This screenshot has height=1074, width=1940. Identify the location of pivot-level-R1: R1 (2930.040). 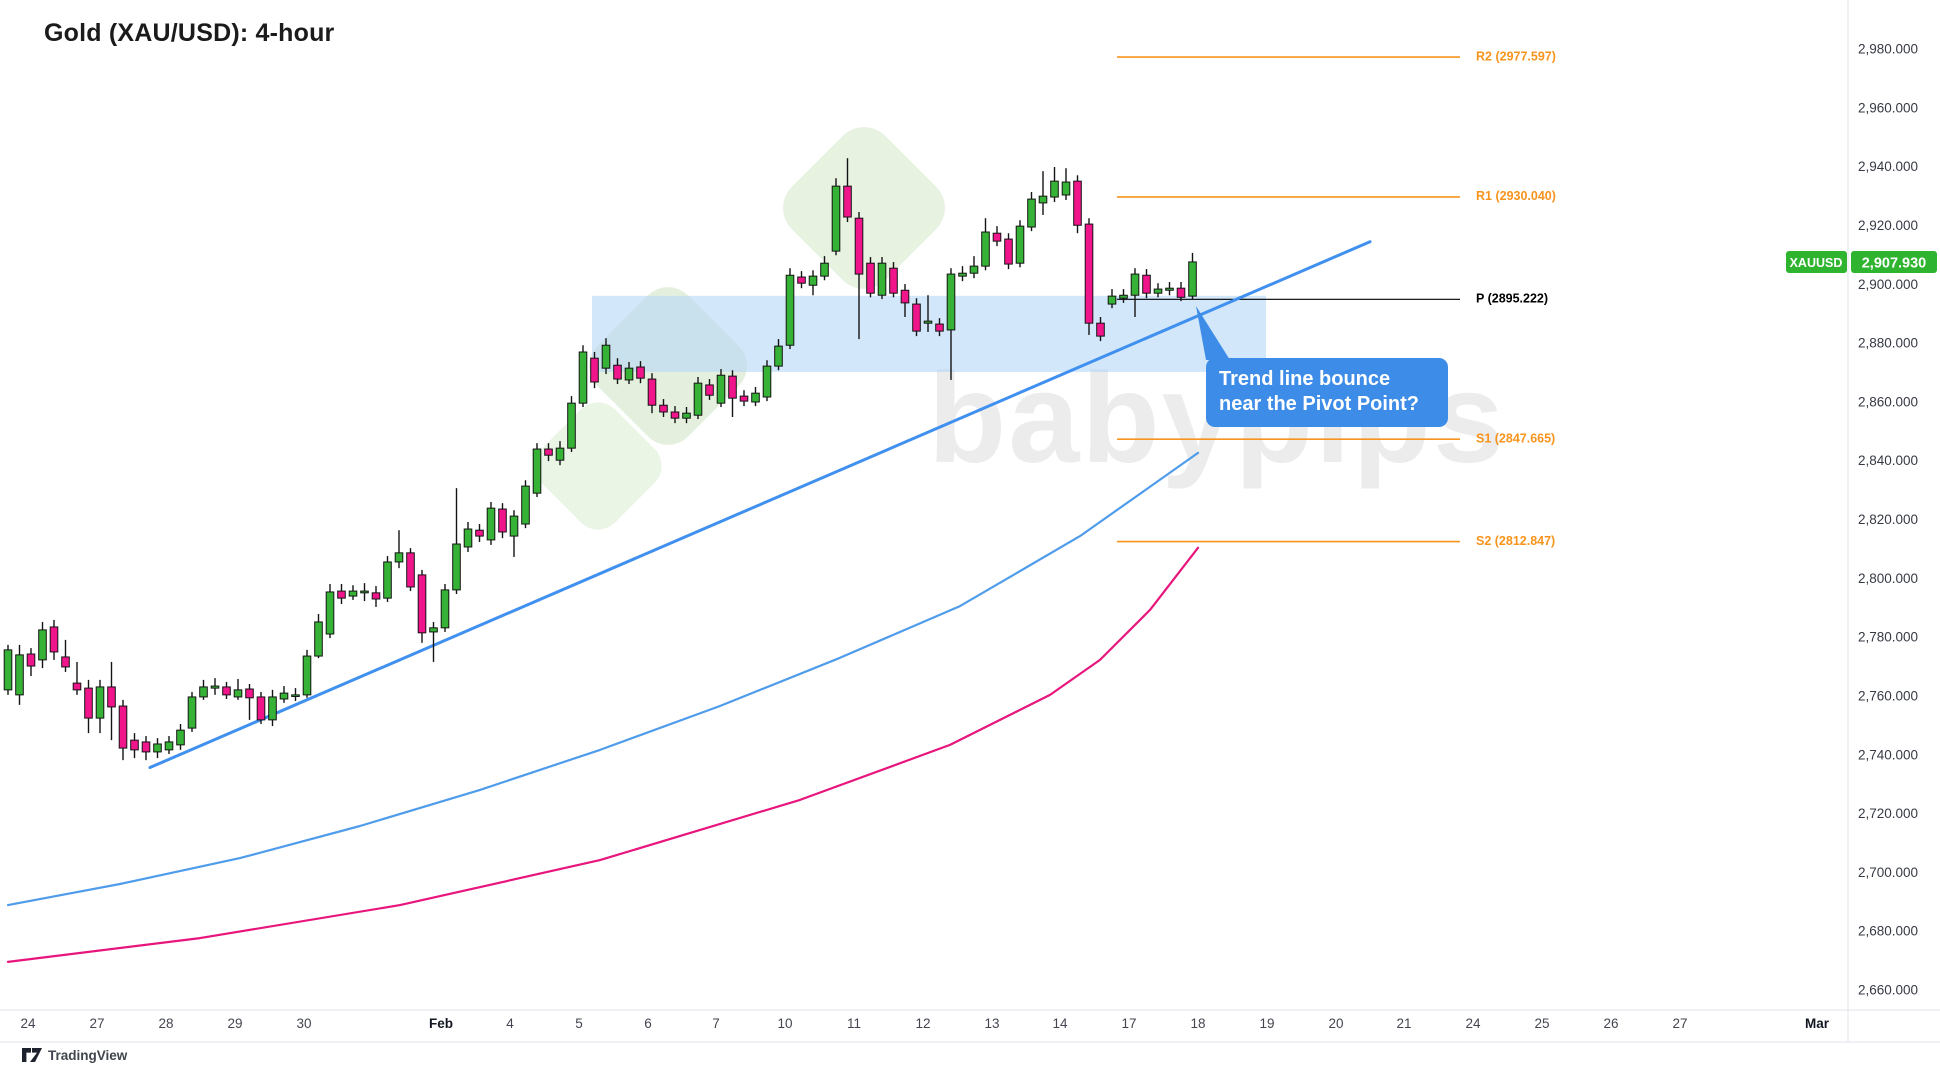
(1336, 196).